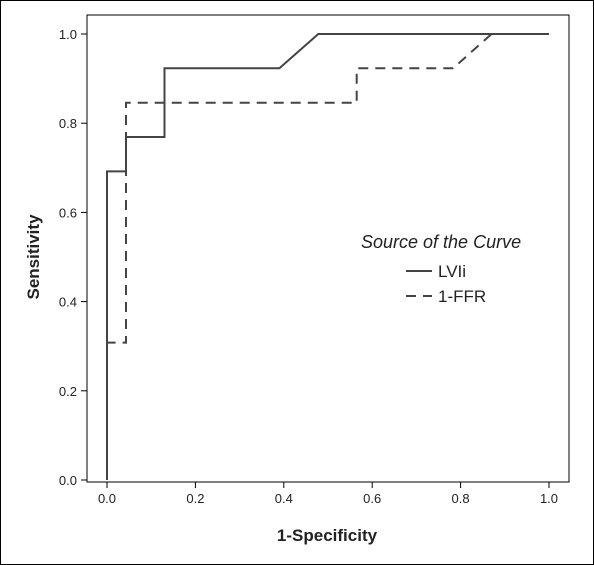 The image size is (594, 565). I want to click on y-tick-label: 0.0, so click(68, 480).